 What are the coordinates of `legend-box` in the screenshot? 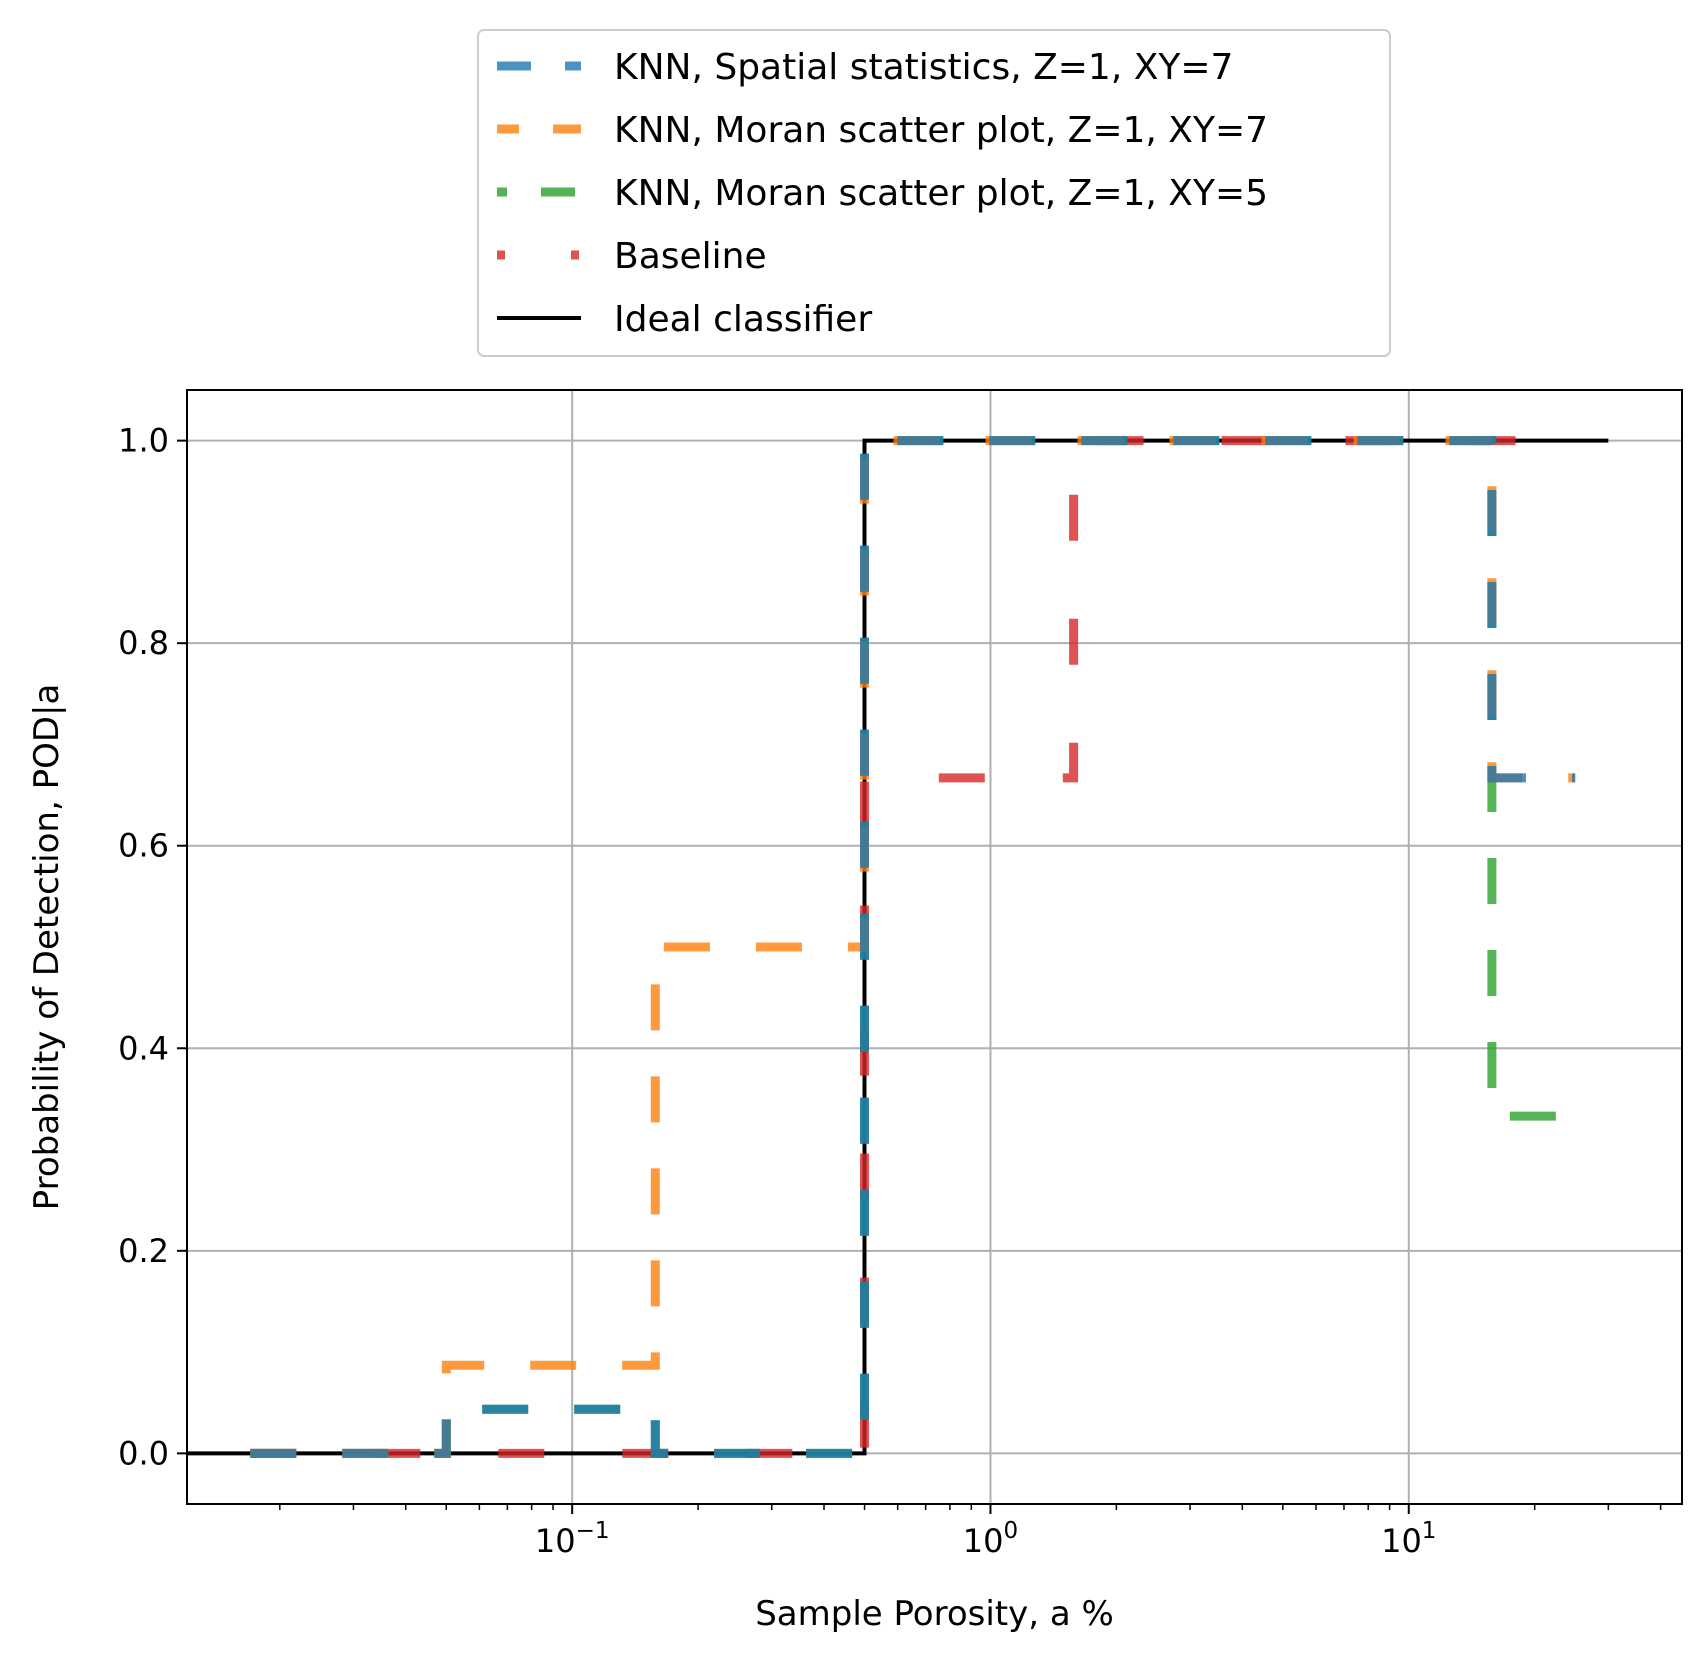 It's located at (934, 193).